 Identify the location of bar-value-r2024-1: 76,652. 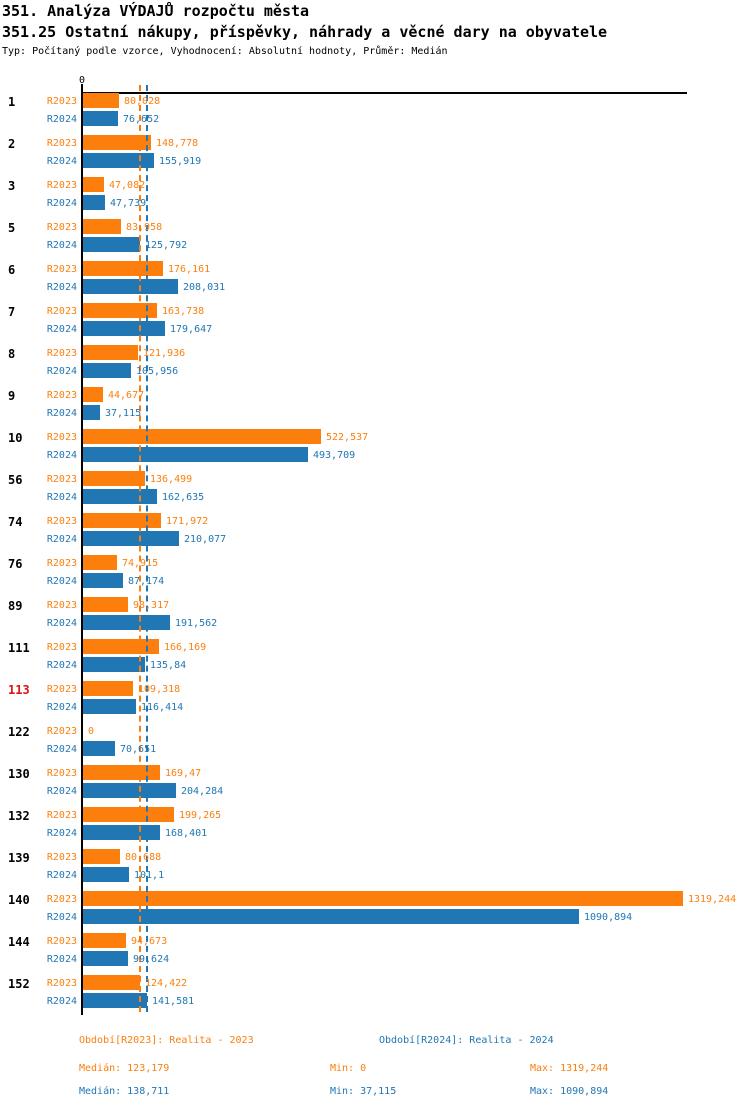
(141, 119).